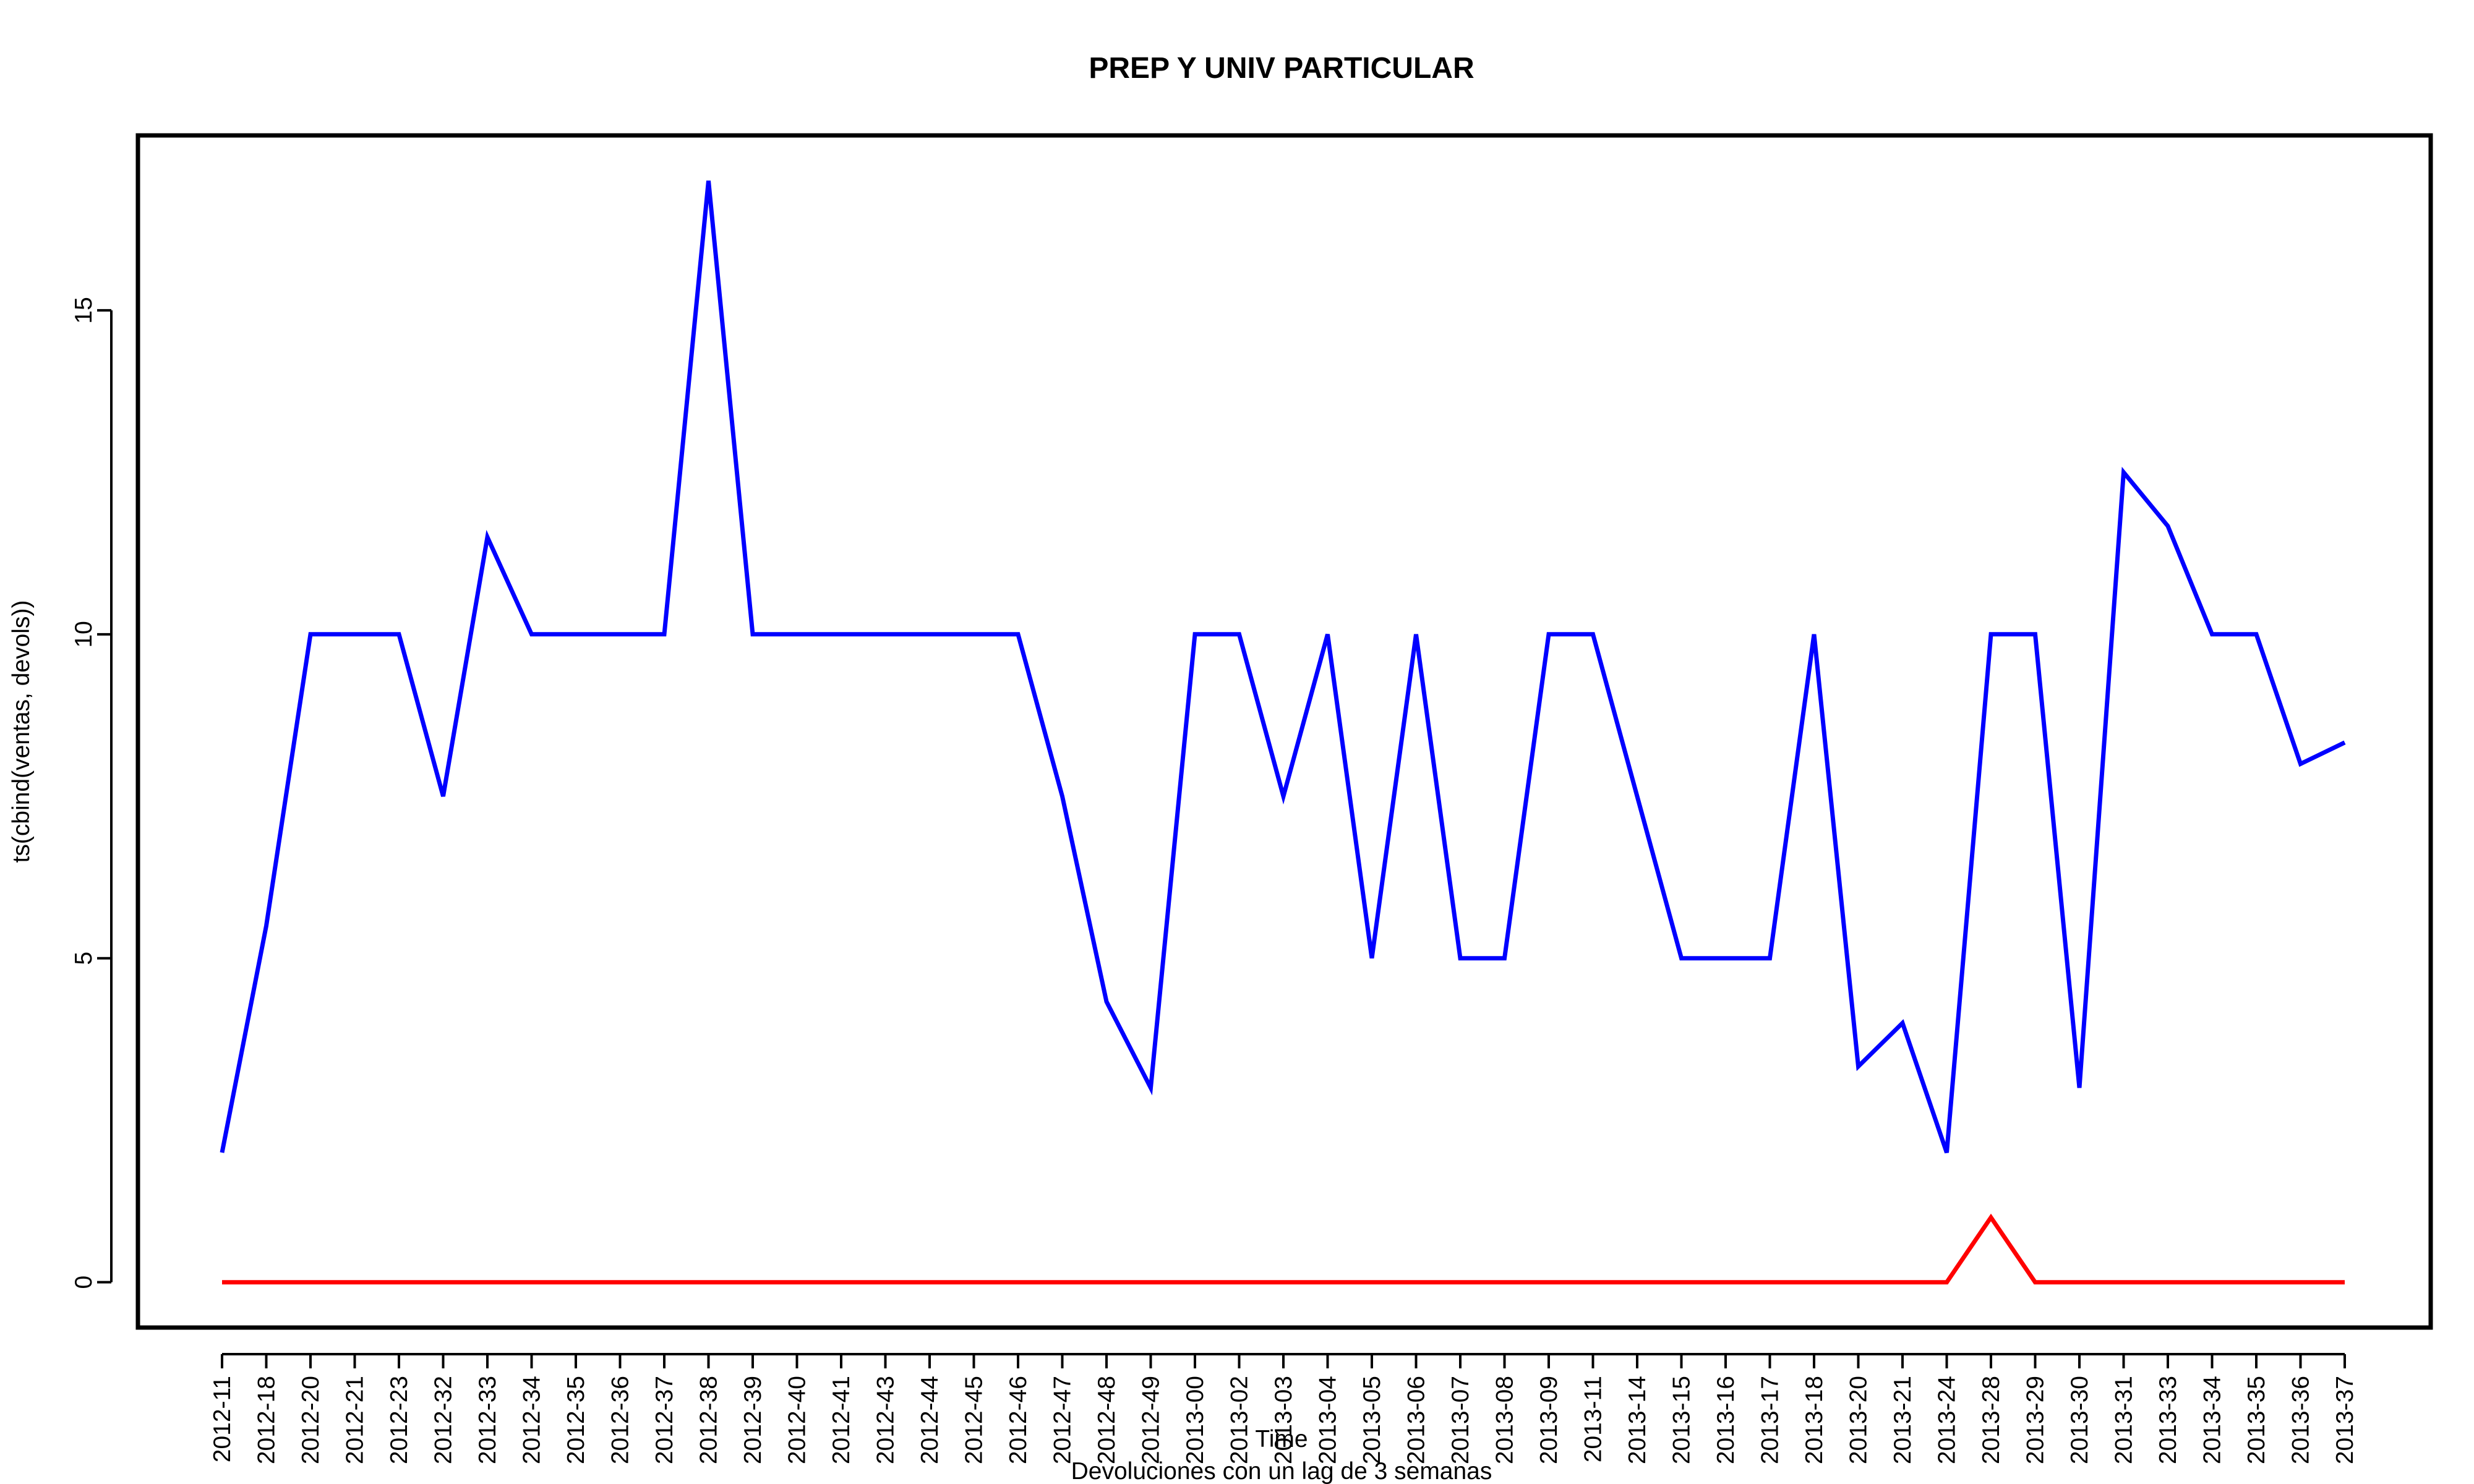 Image resolution: width=2474 pixels, height=1484 pixels. Describe the element at coordinates (1282, 1471) in the screenshot. I see `chart-subtitle: Devoluciones con un lag de 3 semanas` at that location.